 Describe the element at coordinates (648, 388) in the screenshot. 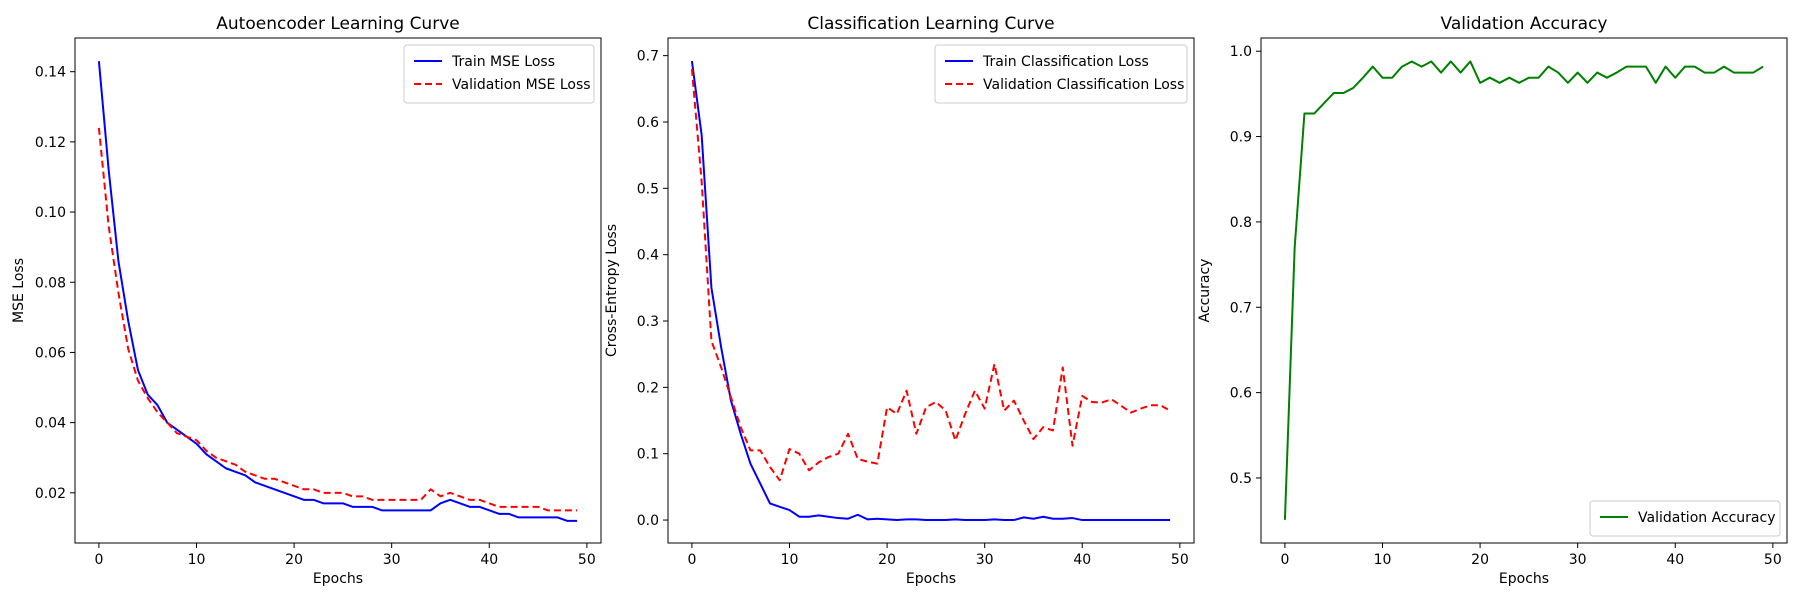

I see `y-tick-label: 0.2` at that location.